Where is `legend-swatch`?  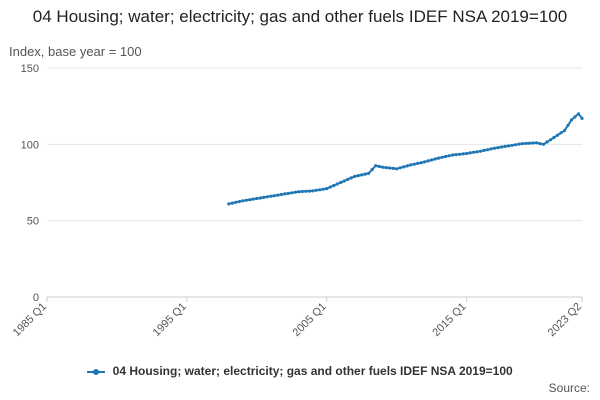 legend-swatch is located at coordinates (96, 371).